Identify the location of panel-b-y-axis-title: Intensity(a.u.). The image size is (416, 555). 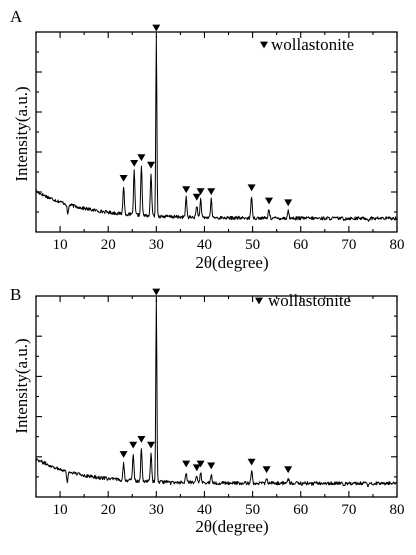
(21, 385).